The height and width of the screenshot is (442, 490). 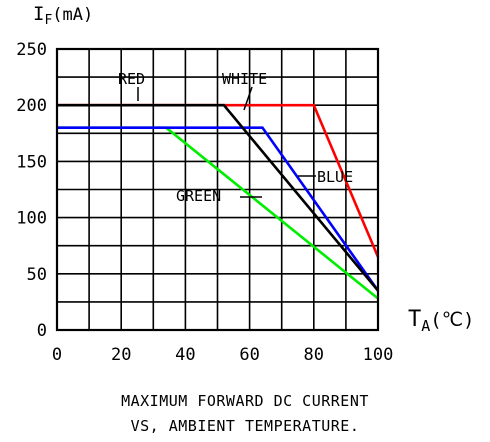 I want to click on series-label-leader, so click(x=248, y=98).